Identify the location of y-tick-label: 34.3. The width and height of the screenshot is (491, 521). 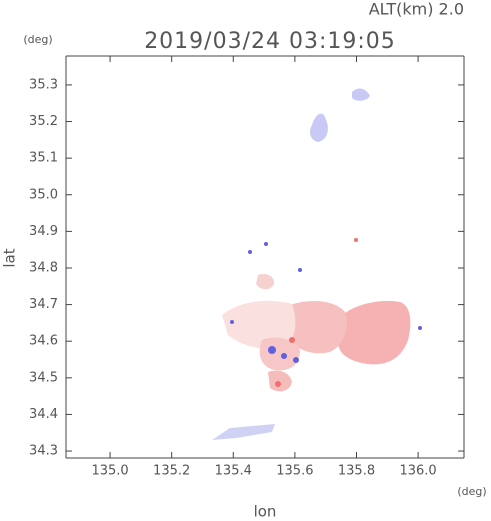
(43, 451).